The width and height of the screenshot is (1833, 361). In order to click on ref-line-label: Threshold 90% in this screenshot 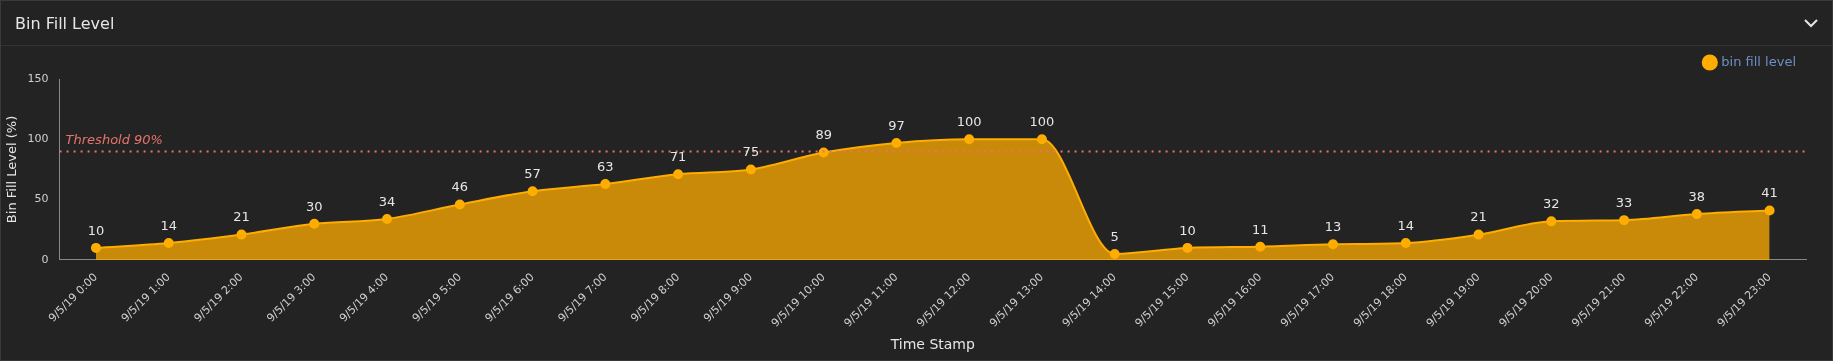, I will do `click(114, 140)`.